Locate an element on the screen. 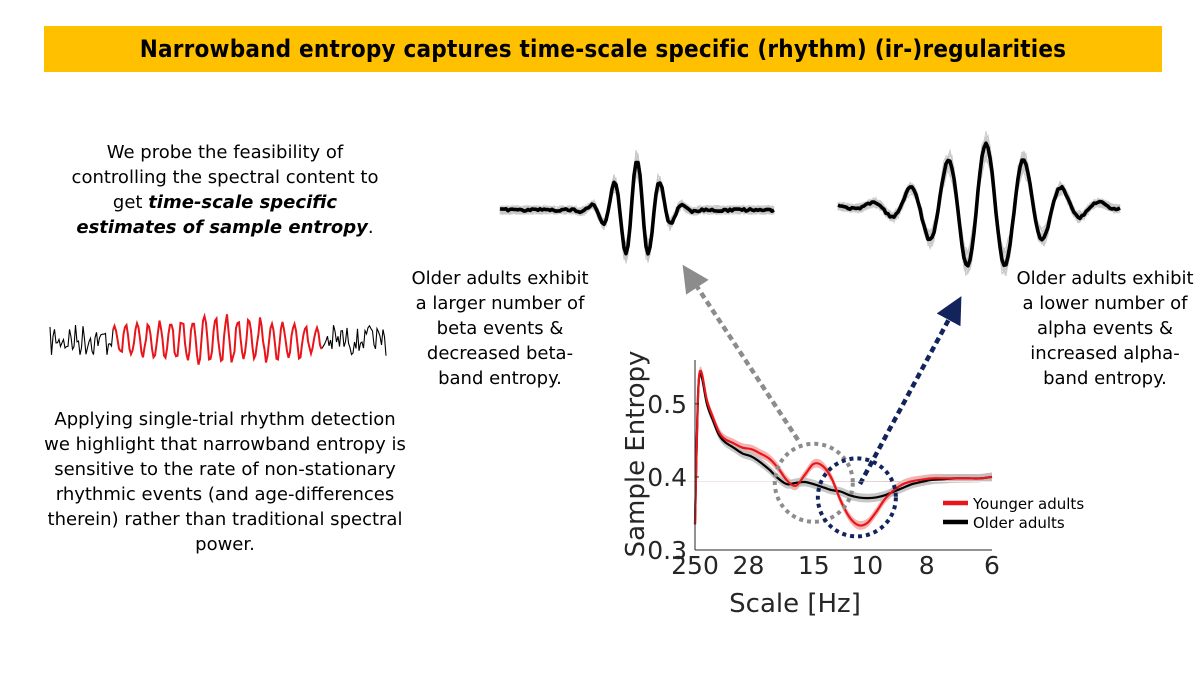  beta-event-waveform is located at coordinates (637, 207).